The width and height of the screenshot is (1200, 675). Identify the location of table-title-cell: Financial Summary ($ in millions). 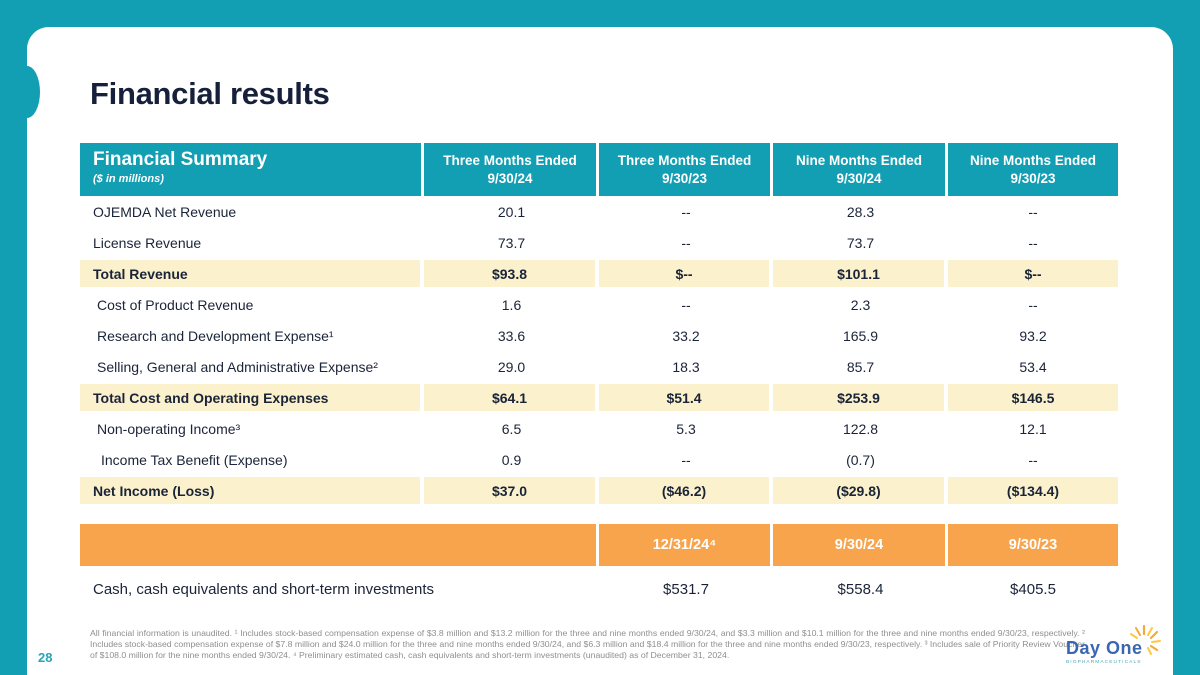
(252, 169).